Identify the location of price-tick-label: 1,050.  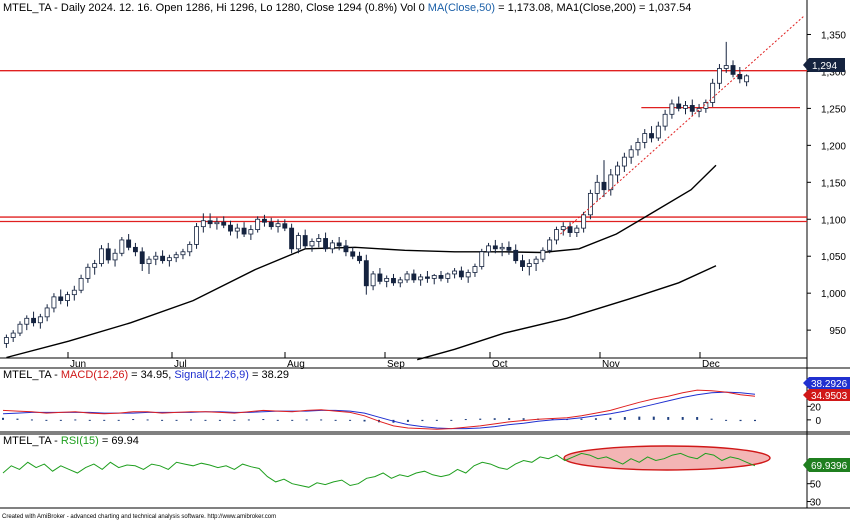
(833, 257).